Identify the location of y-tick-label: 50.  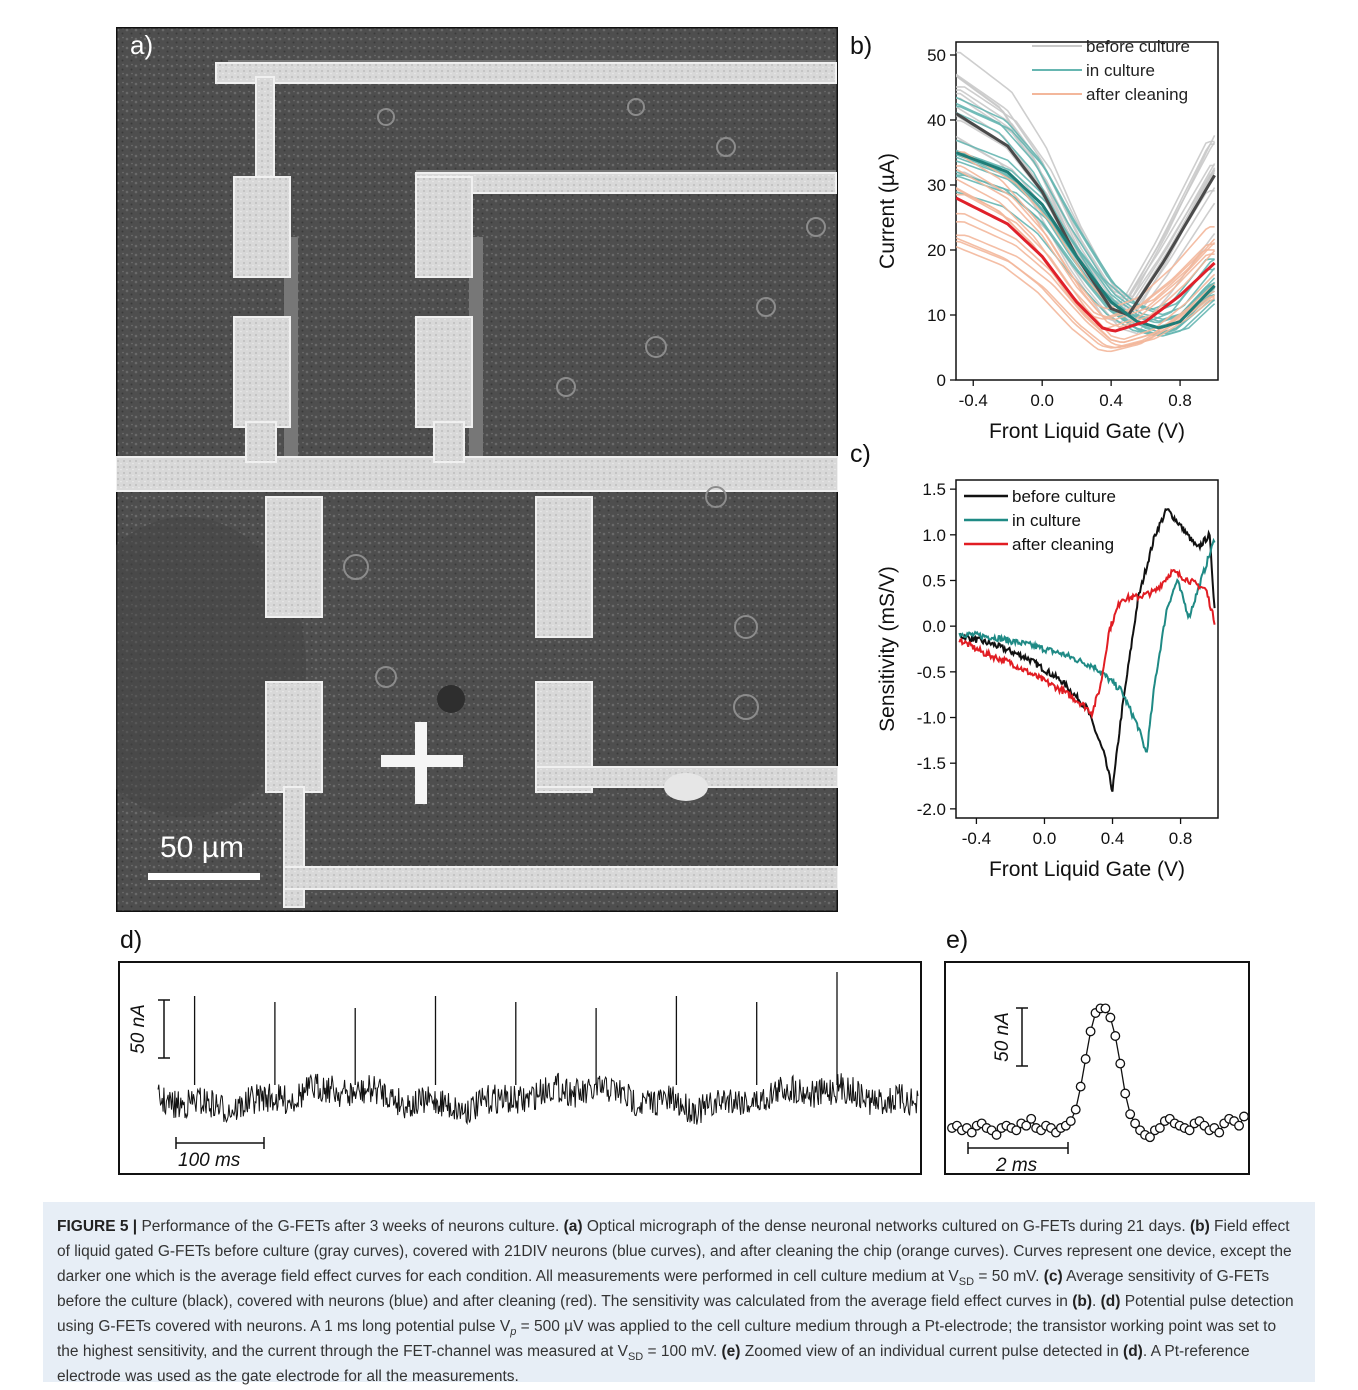
(936, 55).